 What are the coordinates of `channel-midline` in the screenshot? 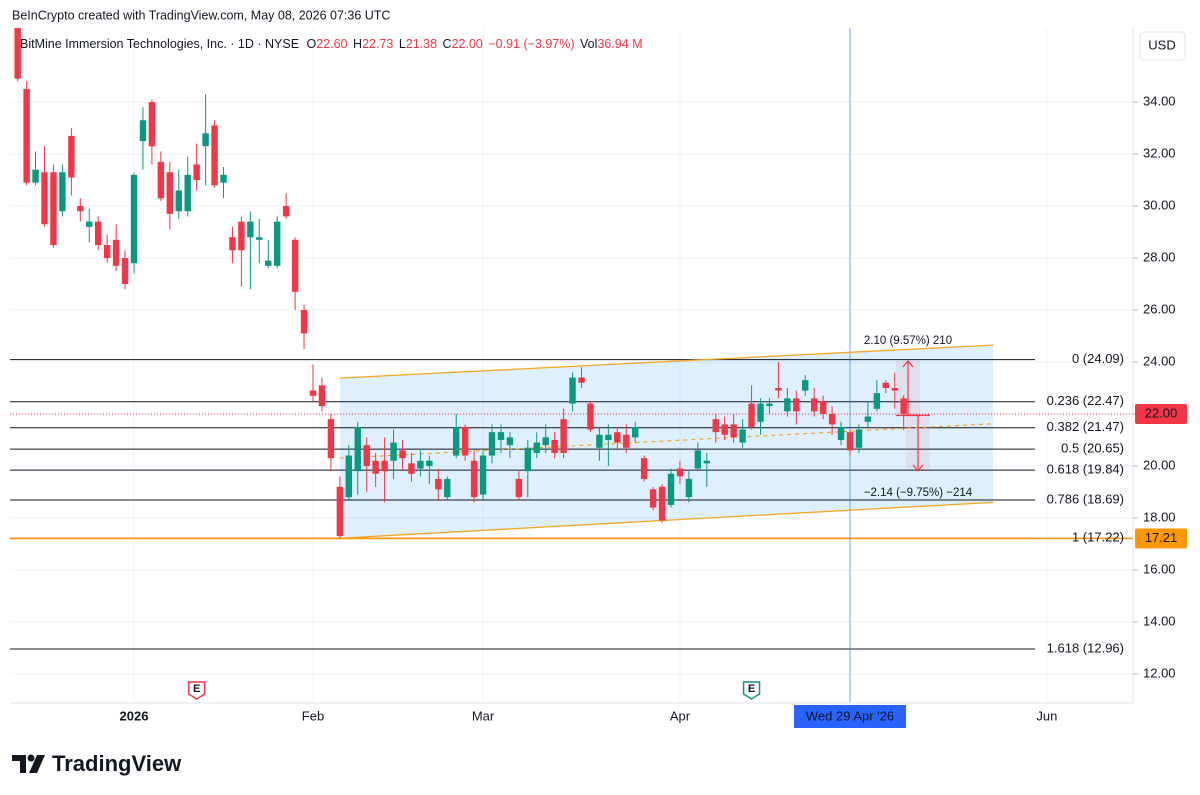 It's located at (666, 441).